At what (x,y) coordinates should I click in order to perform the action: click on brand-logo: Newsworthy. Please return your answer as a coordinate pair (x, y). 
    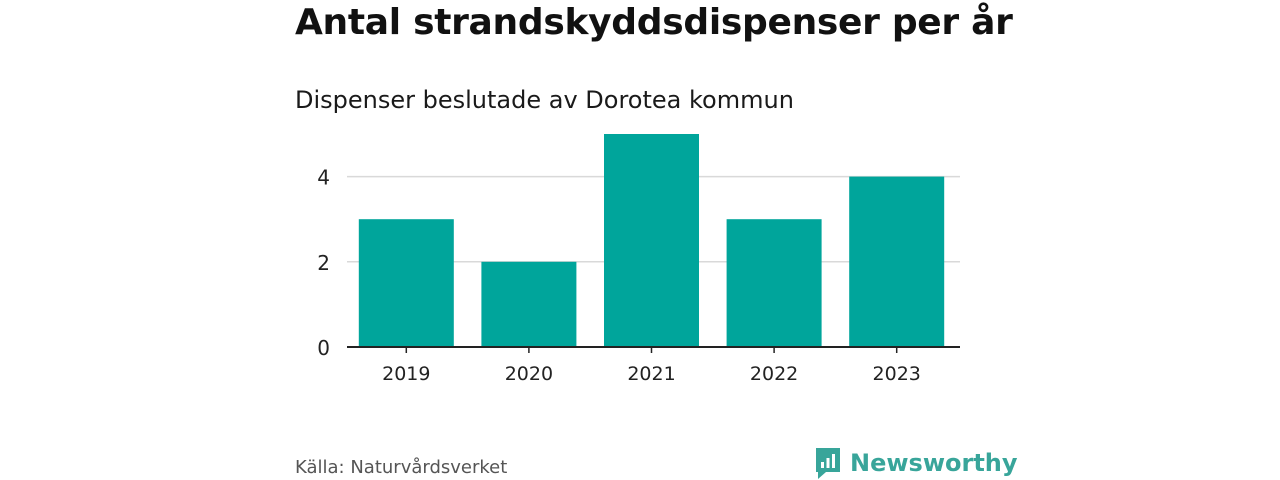
    Looking at the image, I should click on (916, 463).